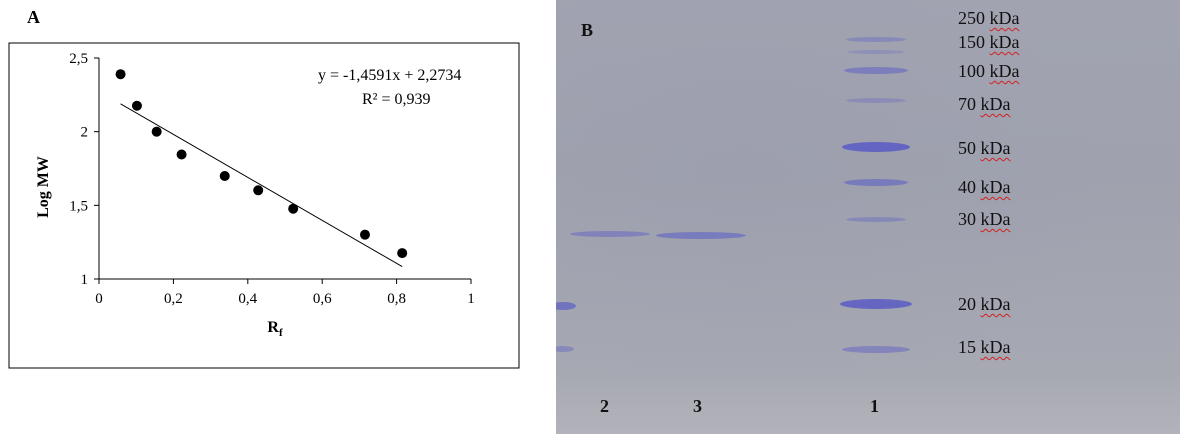  I want to click on mw-value: 70, so click(967, 104).